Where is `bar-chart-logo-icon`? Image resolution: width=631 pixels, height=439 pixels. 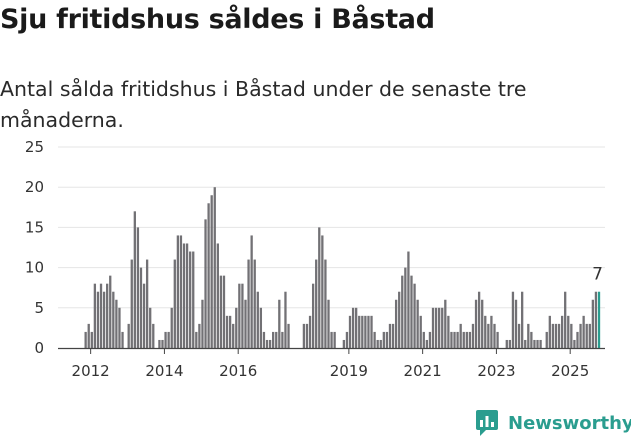
bar-chart-logo-icon is located at coordinates (487, 423).